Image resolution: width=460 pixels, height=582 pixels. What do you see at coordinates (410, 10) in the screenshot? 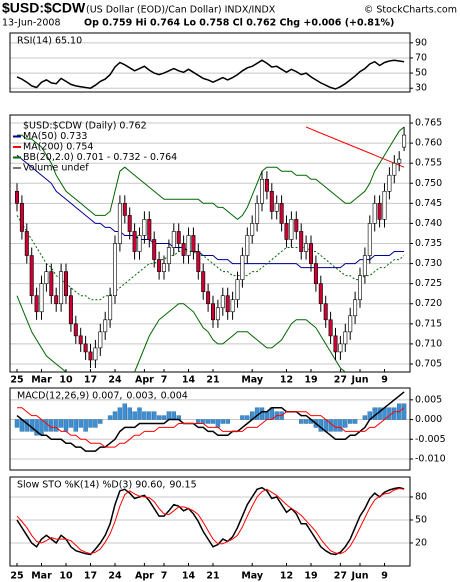
I see `source: © StockCharts.com` at bounding box center [410, 10].